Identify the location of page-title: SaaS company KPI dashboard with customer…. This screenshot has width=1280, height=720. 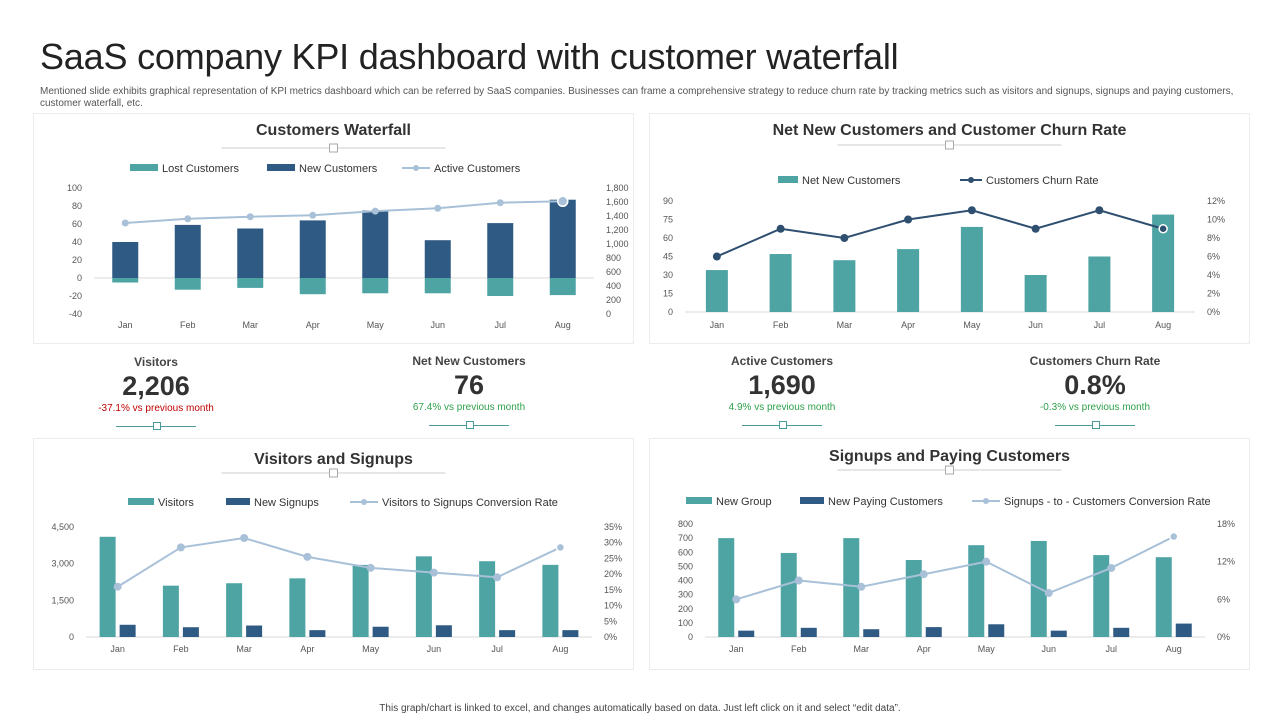
(469, 56).